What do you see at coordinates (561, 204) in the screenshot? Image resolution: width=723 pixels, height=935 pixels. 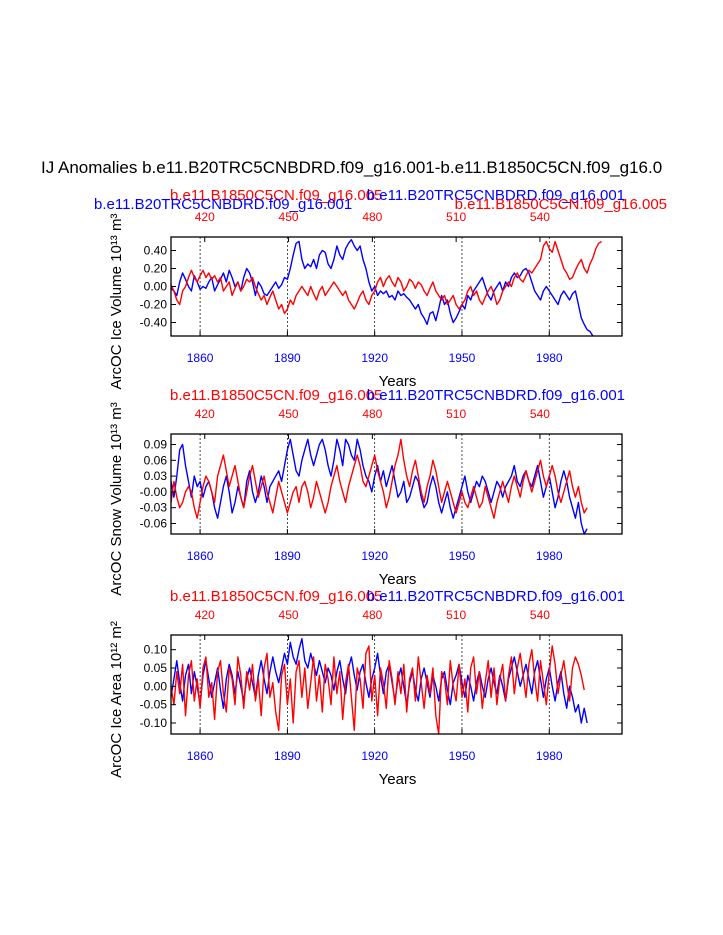 I see `ice-volume-extra-right-label: b.e11.B1850C5CN.f09_g16.005` at bounding box center [561, 204].